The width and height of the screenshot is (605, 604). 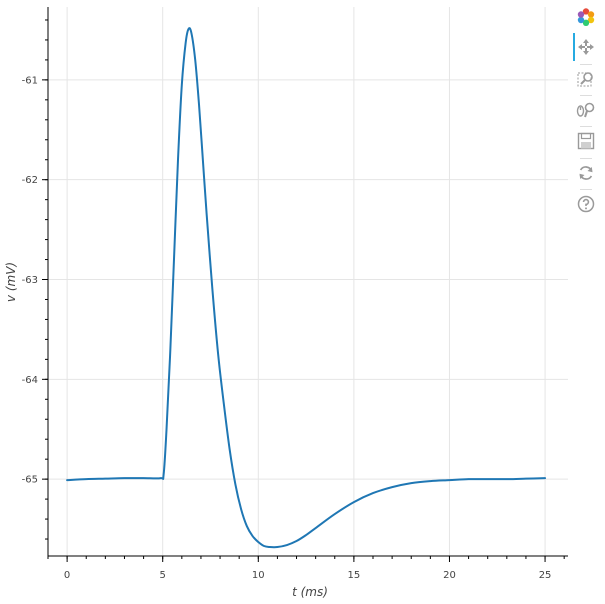 I want to click on save-icon, so click(x=586, y=141).